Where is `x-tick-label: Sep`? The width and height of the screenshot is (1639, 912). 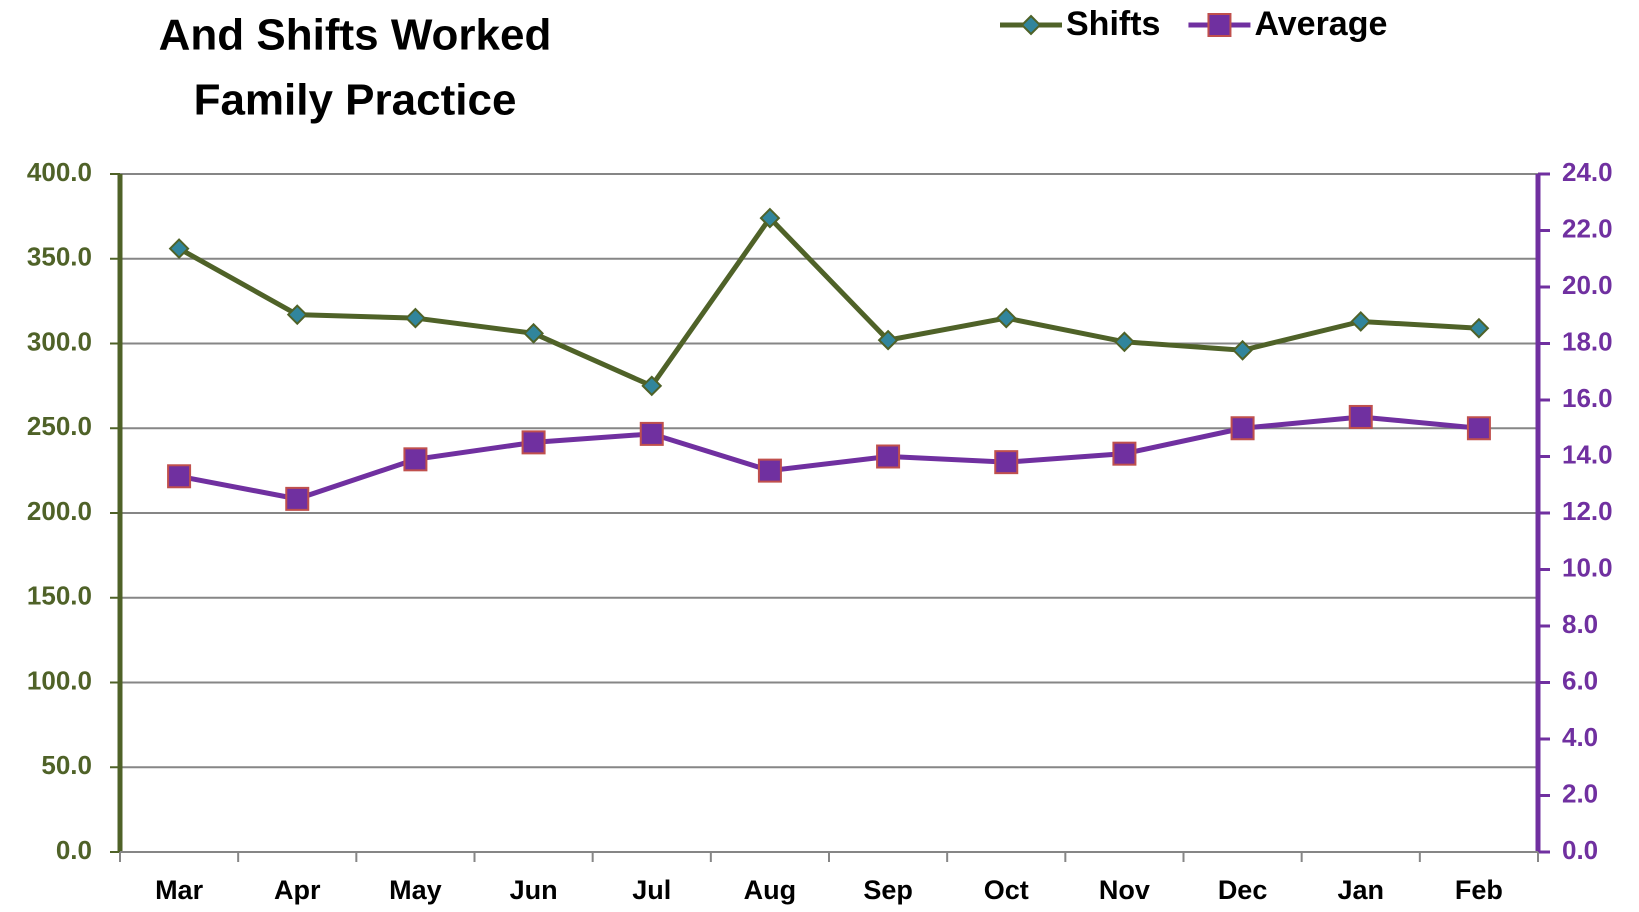
x-tick-label: Sep is located at coordinates (888, 890).